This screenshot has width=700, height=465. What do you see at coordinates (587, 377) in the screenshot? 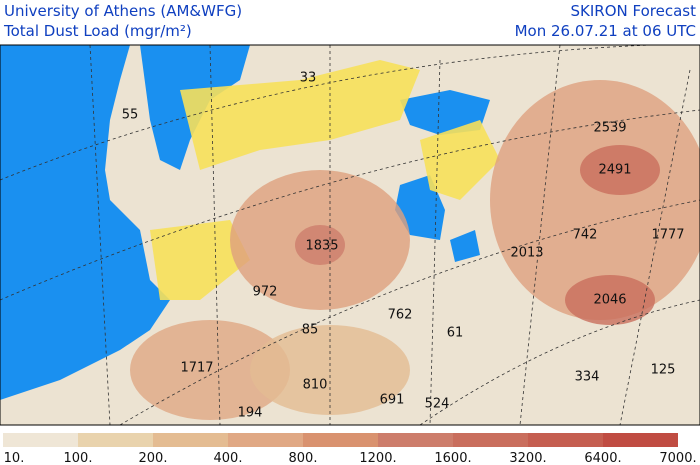
I see `dust-value-label: 334` at bounding box center [587, 377].